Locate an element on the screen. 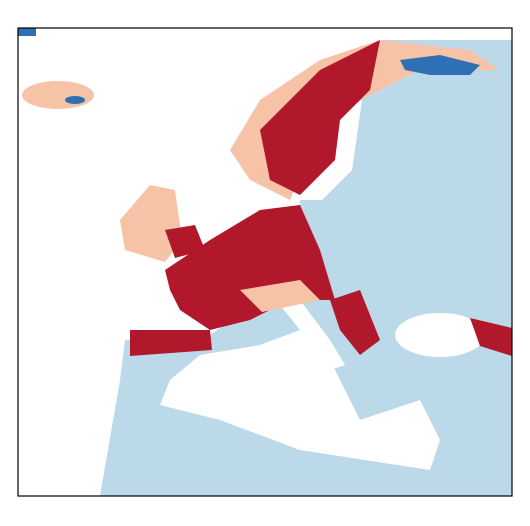 Image resolution: width=530 pixels, height=526 pixels. alps is located at coordinates (280, 296).